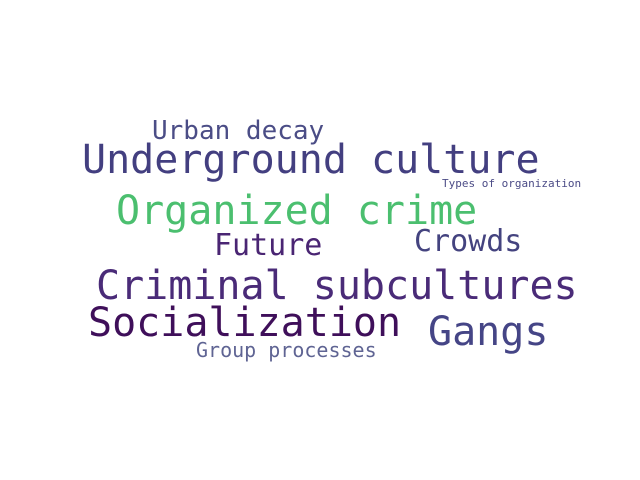 The image size is (640, 480). I want to click on word-urban-decay: Urban decay, so click(238, 131).